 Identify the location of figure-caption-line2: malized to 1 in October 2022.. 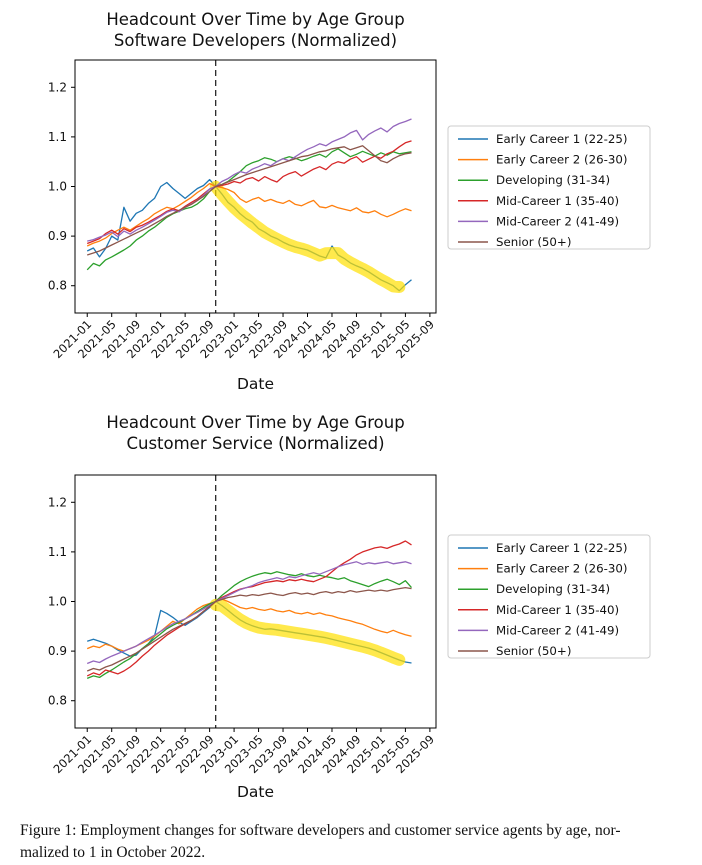
(113, 852).